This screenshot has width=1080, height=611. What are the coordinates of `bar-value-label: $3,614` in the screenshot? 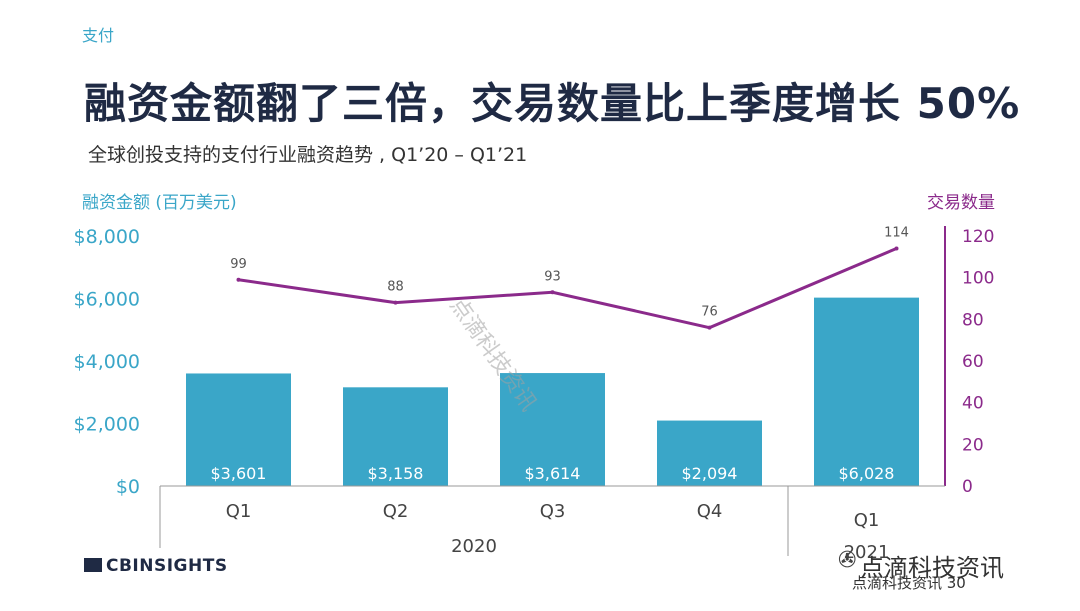 It's located at (553, 473).